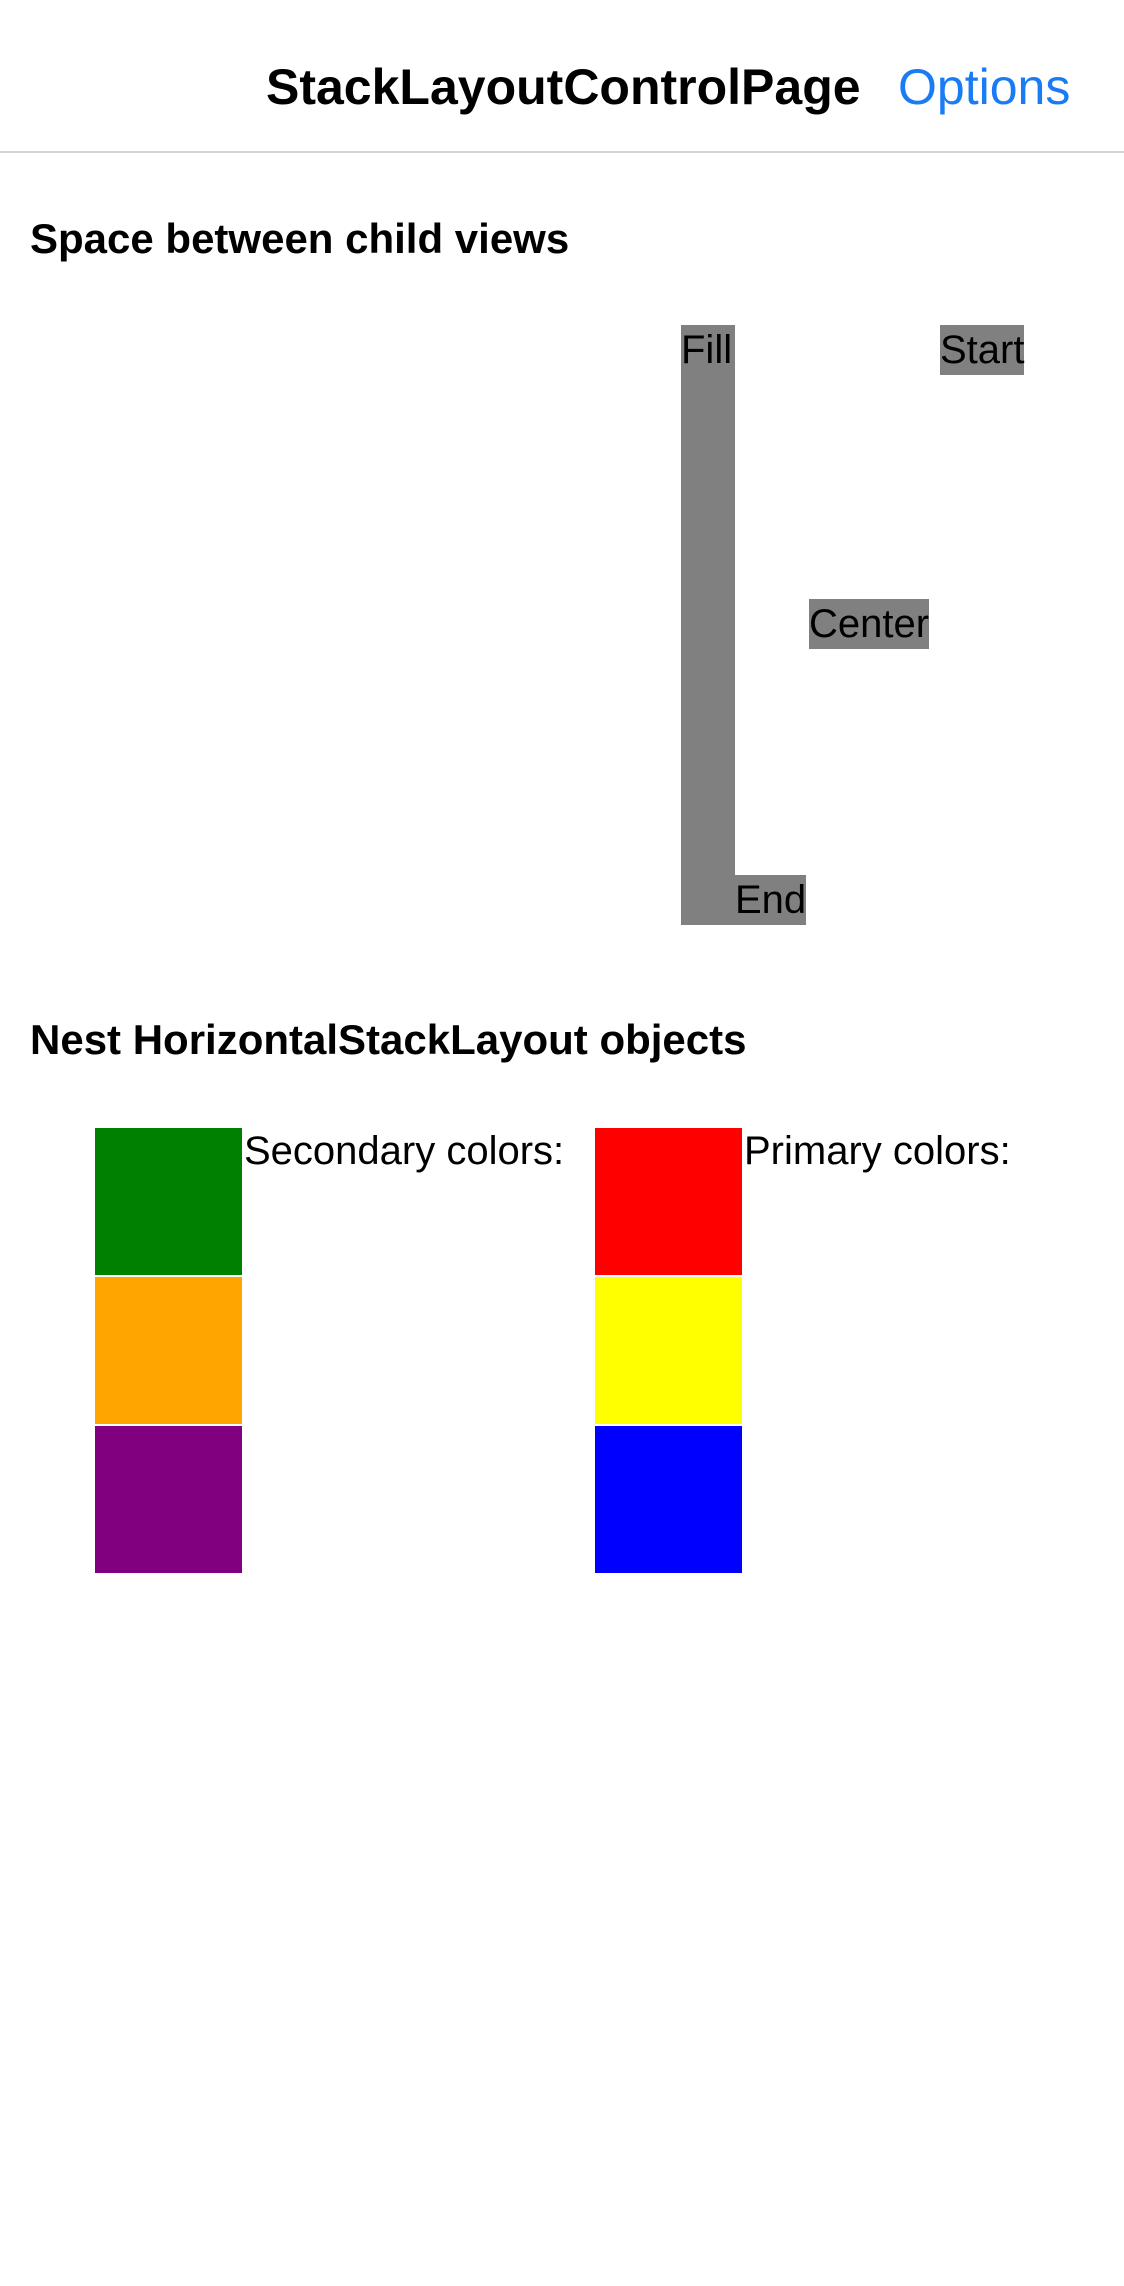 Image resolution: width=1124 pixels, height=2286 pixels. What do you see at coordinates (300, 238) in the screenshot?
I see `section-title-spacing: Space between child views` at bounding box center [300, 238].